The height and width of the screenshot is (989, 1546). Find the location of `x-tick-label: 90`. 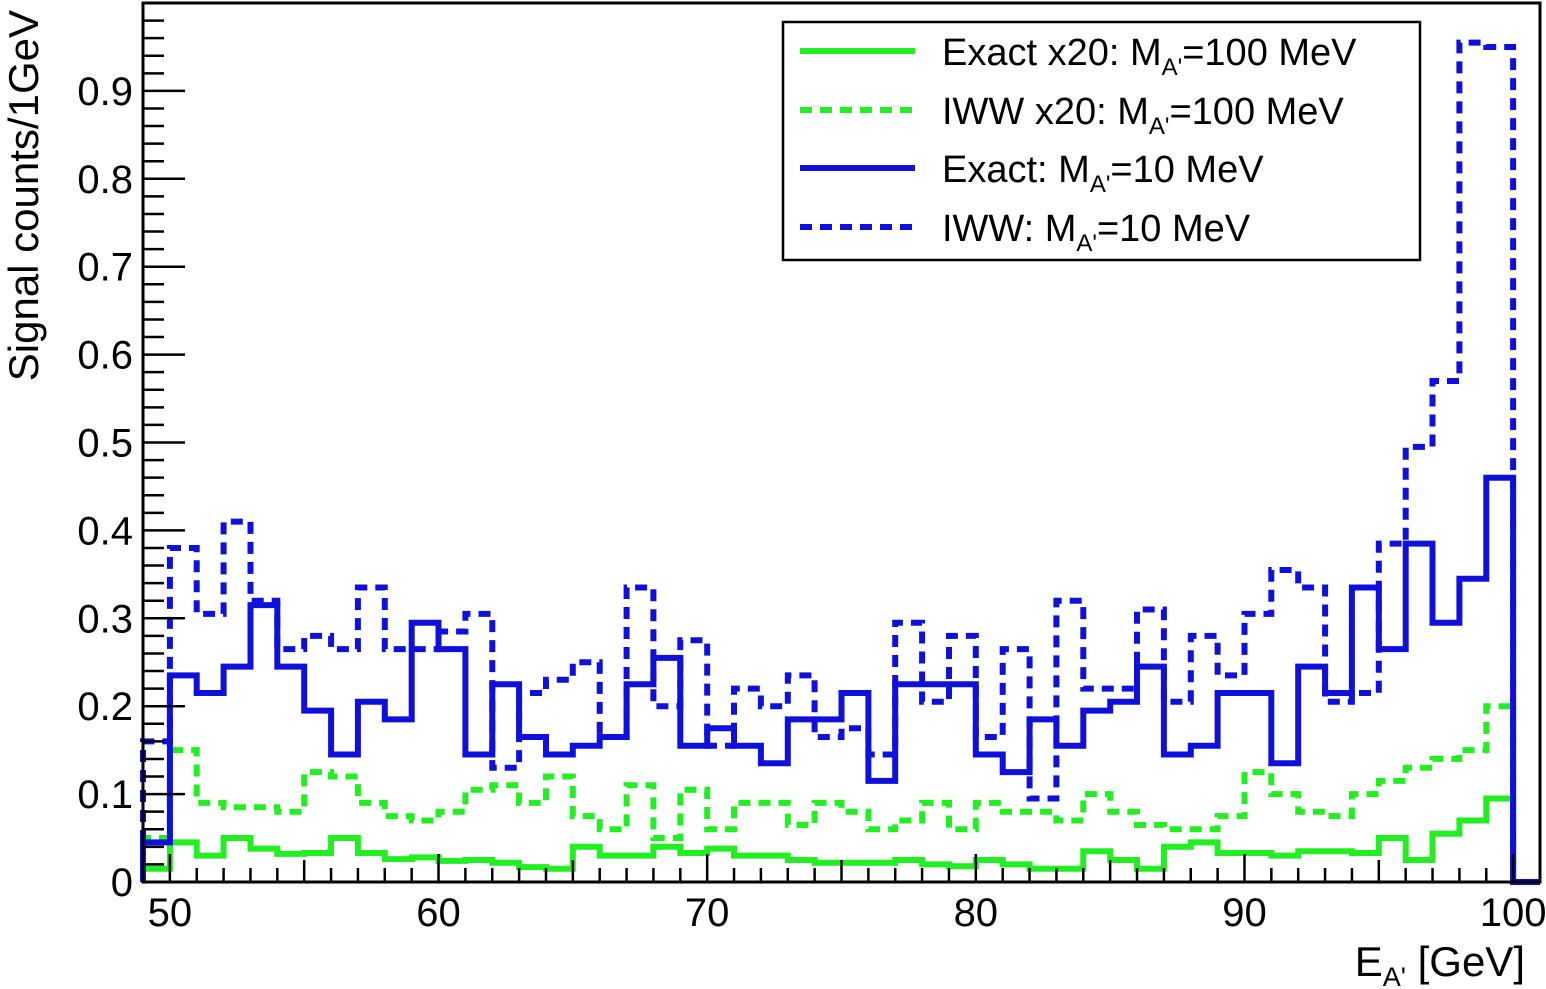

x-tick-label: 90 is located at coordinates (1244, 913).